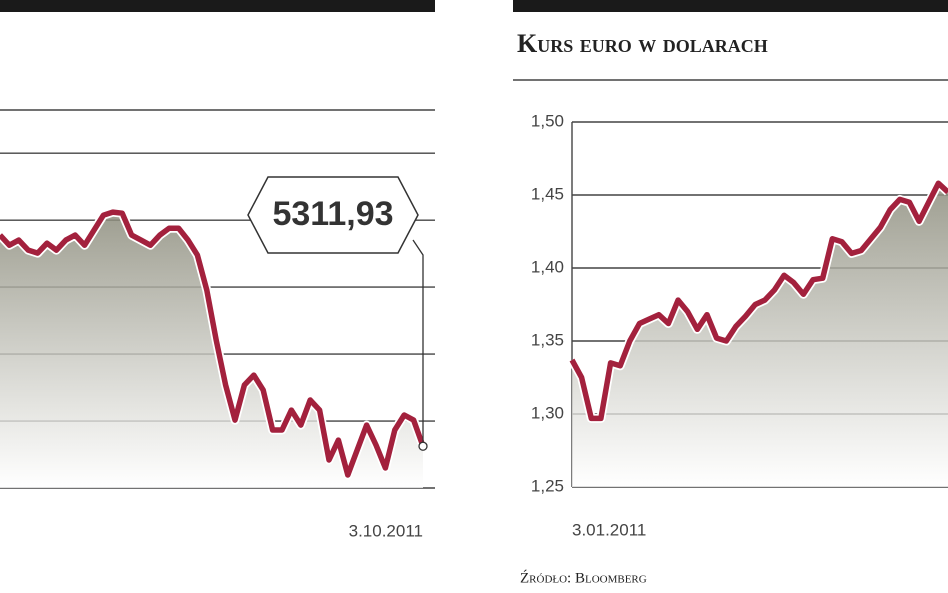  I want to click on x-tick-label: 3.10.2011, so click(386, 530).